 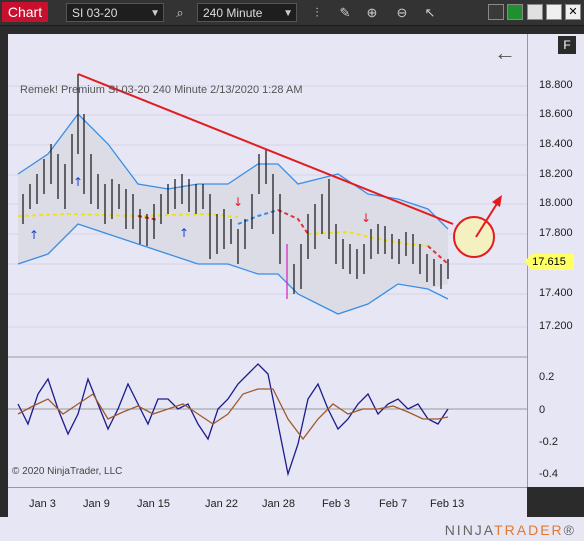 What do you see at coordinates (233, 13) in the screenshot?
I see `interval-value: 240 Minute` at bounding box center [233, 13].